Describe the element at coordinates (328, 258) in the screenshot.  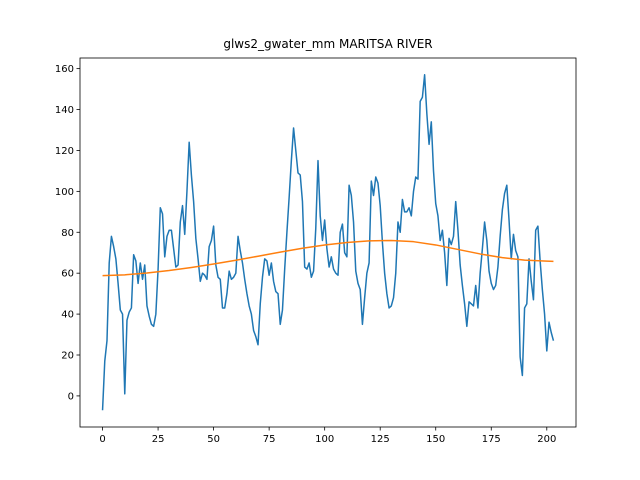
I see `series-line` at that location.